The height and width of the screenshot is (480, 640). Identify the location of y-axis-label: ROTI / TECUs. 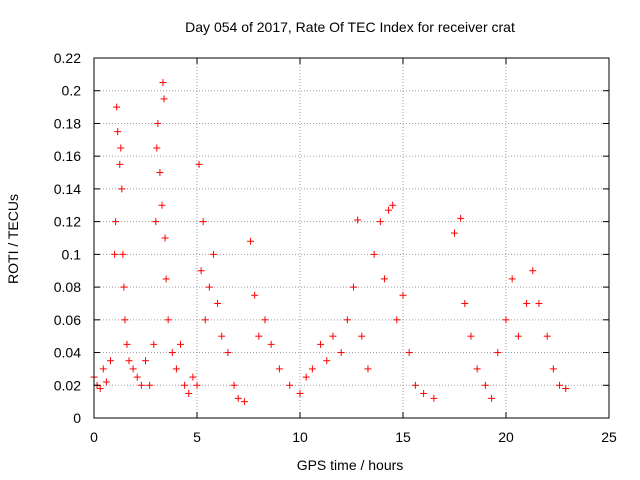
(13, 239).